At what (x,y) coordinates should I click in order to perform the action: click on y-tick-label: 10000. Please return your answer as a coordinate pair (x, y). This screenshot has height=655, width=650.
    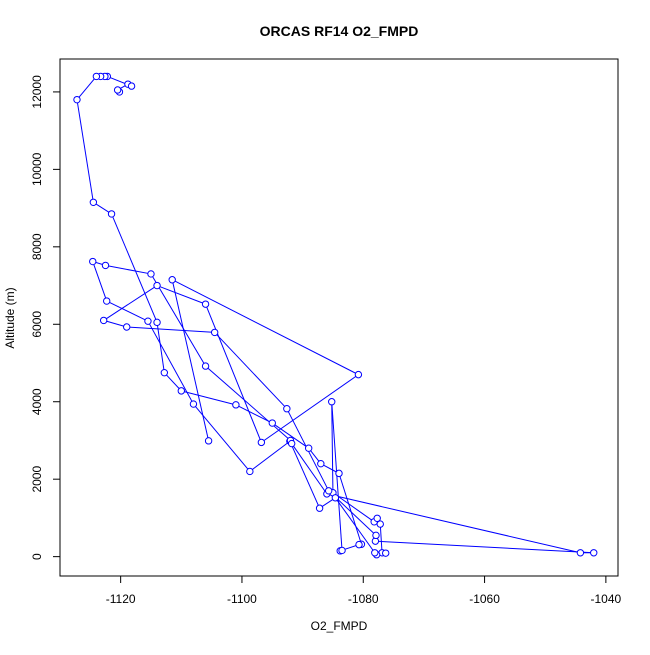
    Looking at the image, I should click on (37, 169).